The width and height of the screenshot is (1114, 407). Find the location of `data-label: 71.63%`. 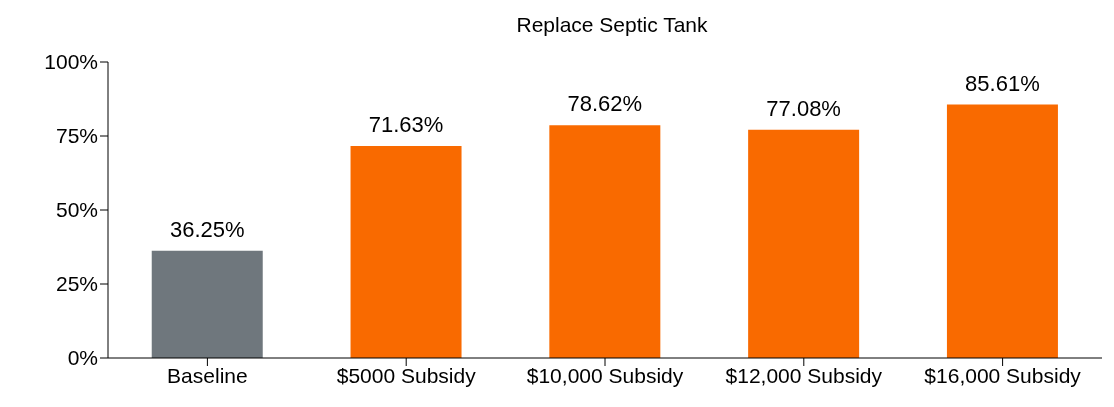

data-label: 71.63% is located at coordinates (406, 124).